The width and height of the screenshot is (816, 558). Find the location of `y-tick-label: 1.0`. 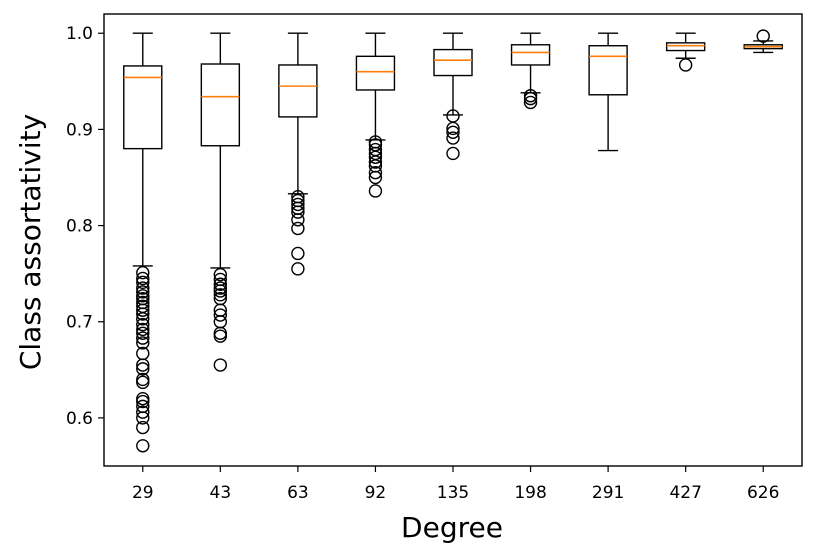

y-tick-label: 1.0 is located at coordinates (79, 34).